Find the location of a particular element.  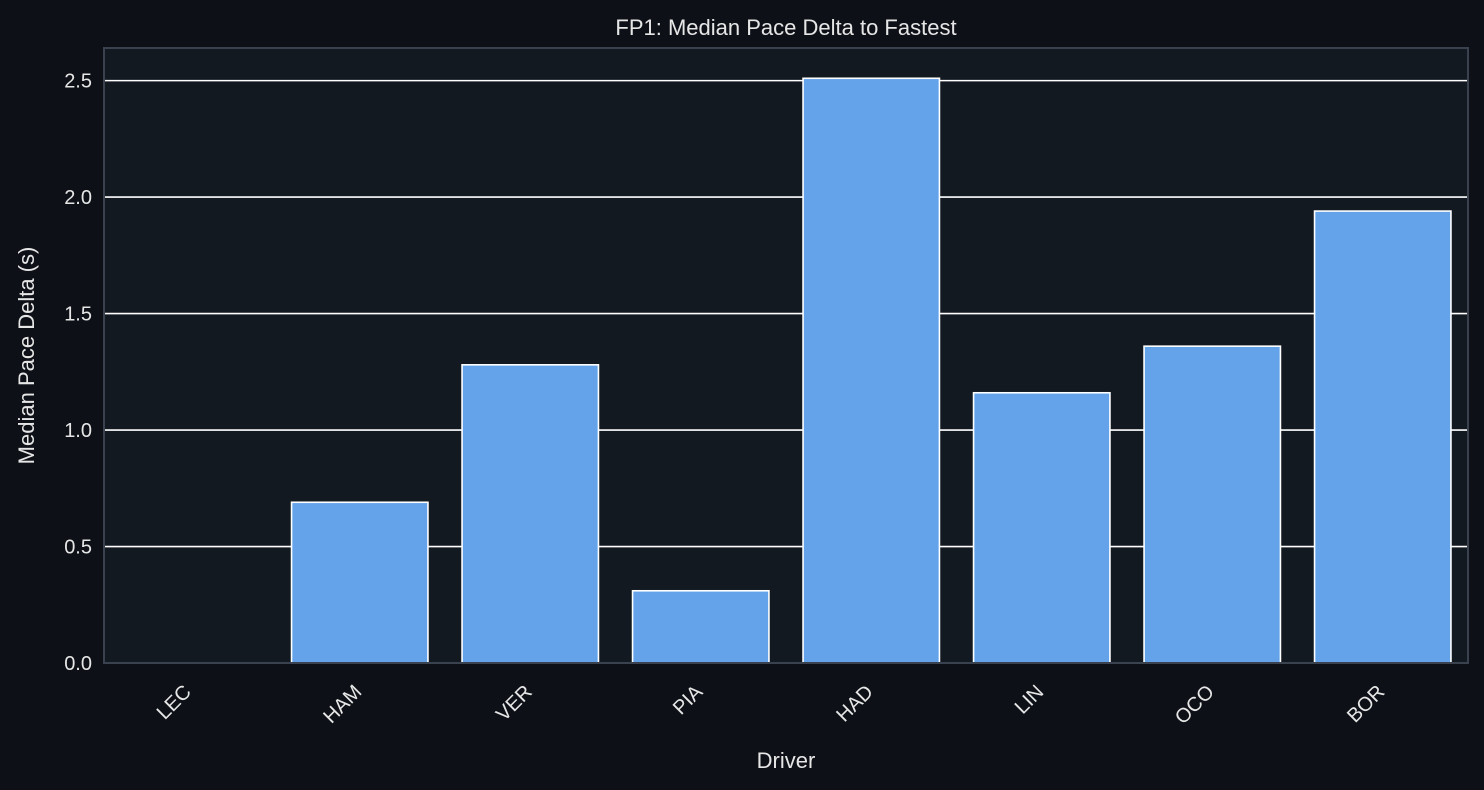

bar-ham is located at coordinates (359, 582).